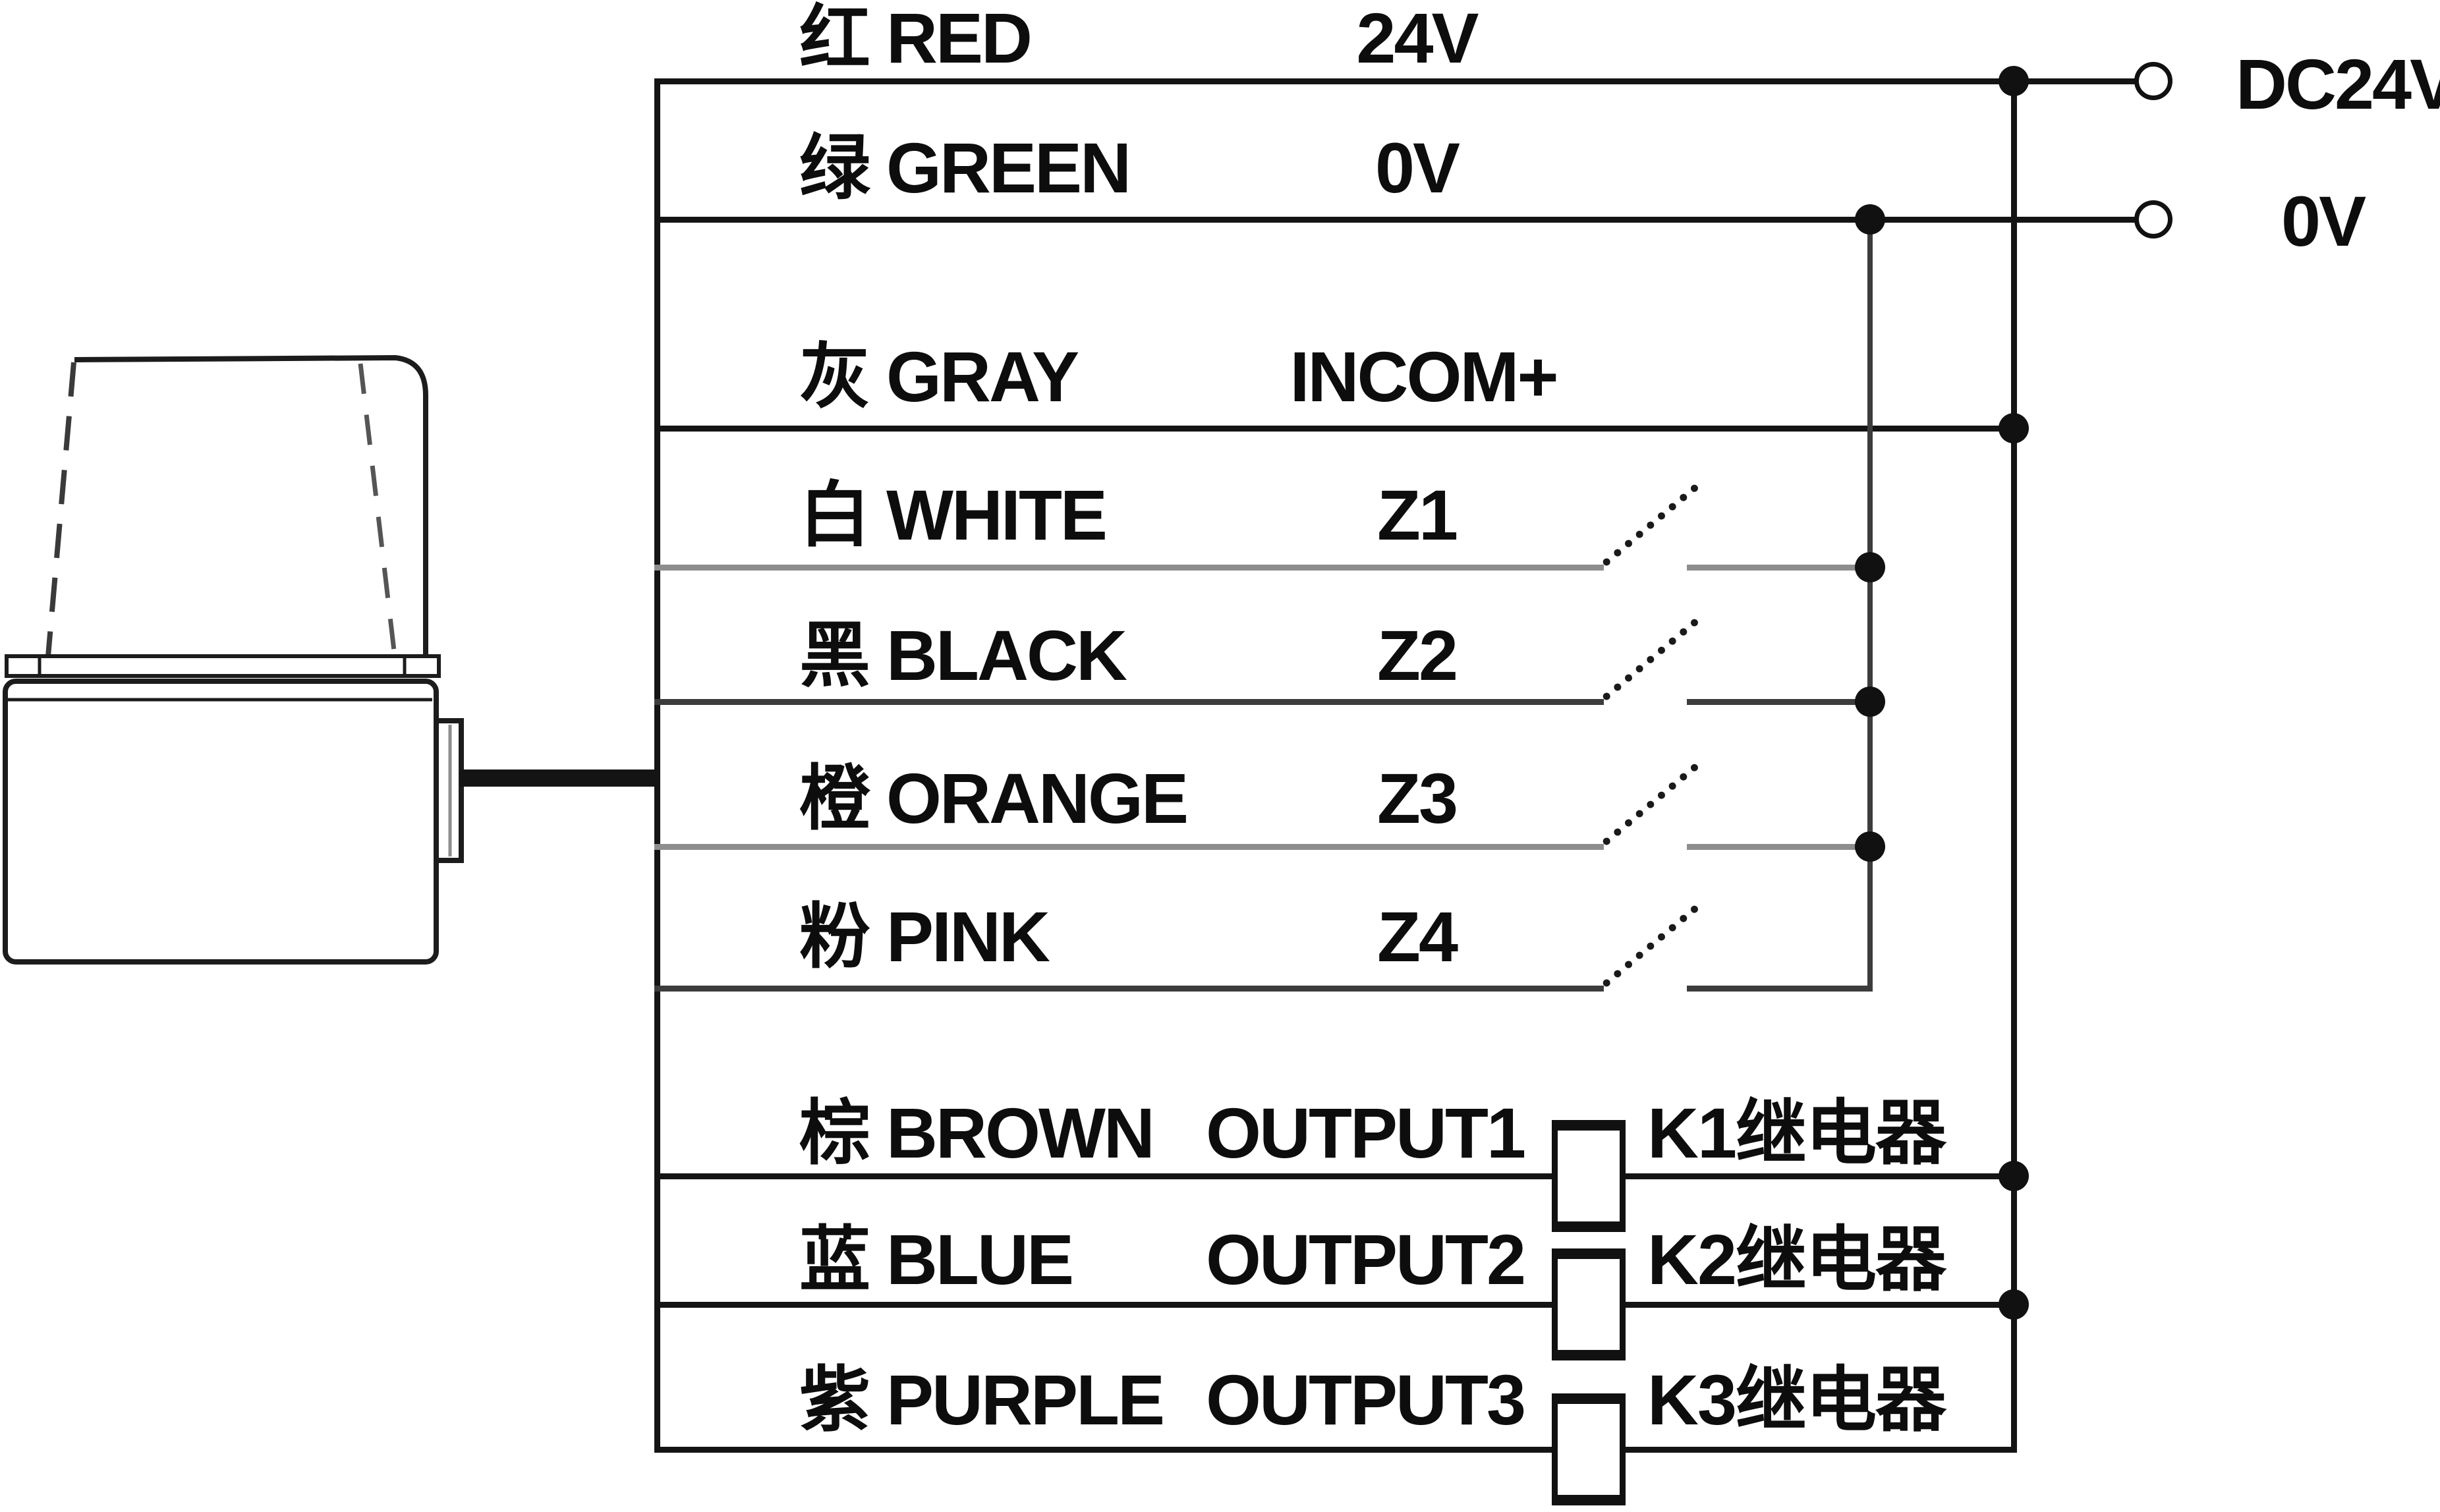 The height and width of the screenshot is (1512, 2440). I want to click on wire-label-purple: 紫 PURPLE, so click(982, 1400).